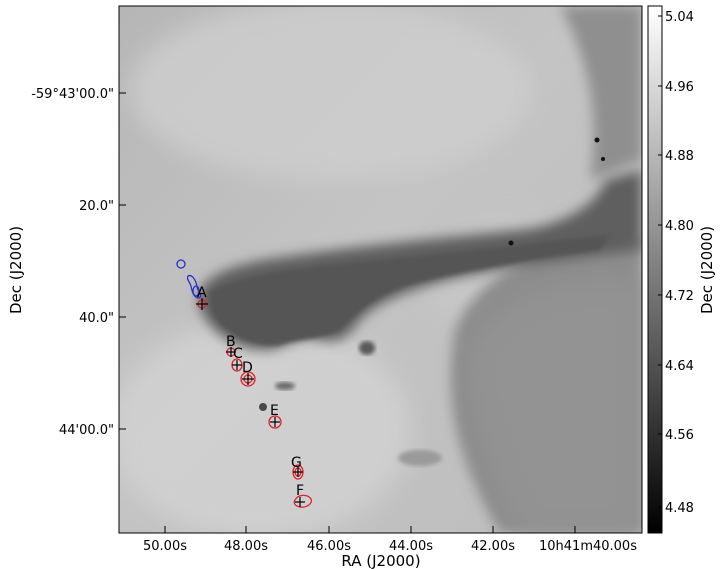 The width and height of the screenshot is (725, 569). Describe the element at coordinates (274, 411) in the screenshot. I see `source-label-E: E` at that location.